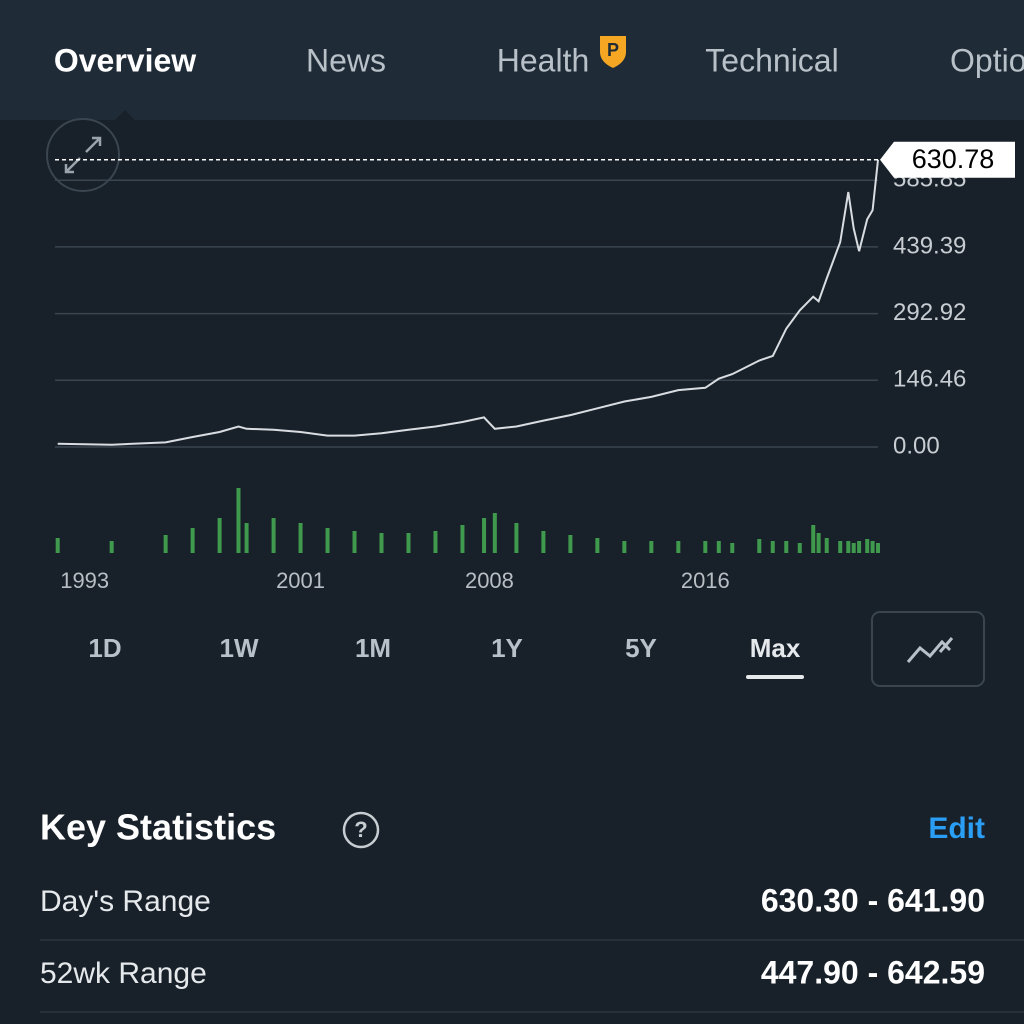  I want to click on expand-icon, so click(83, 155).